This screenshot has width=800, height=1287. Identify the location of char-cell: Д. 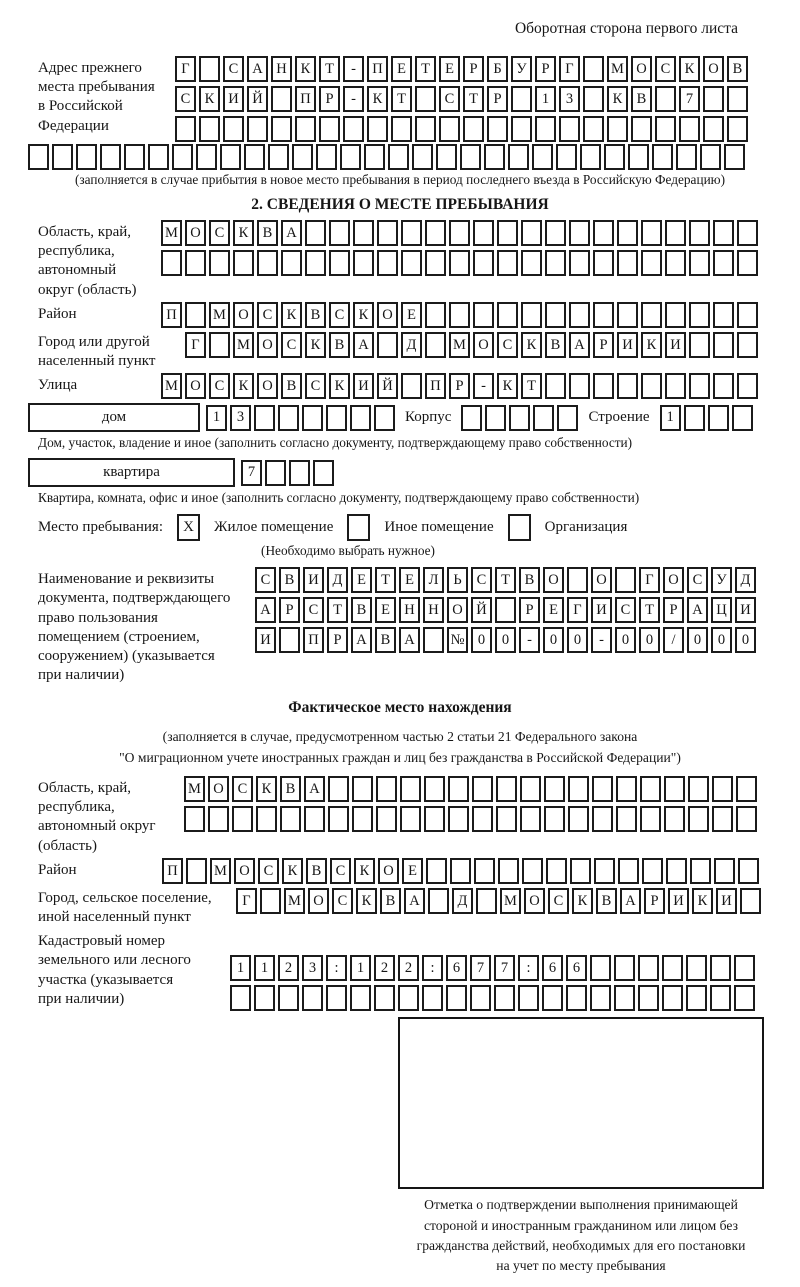
(462, 900).